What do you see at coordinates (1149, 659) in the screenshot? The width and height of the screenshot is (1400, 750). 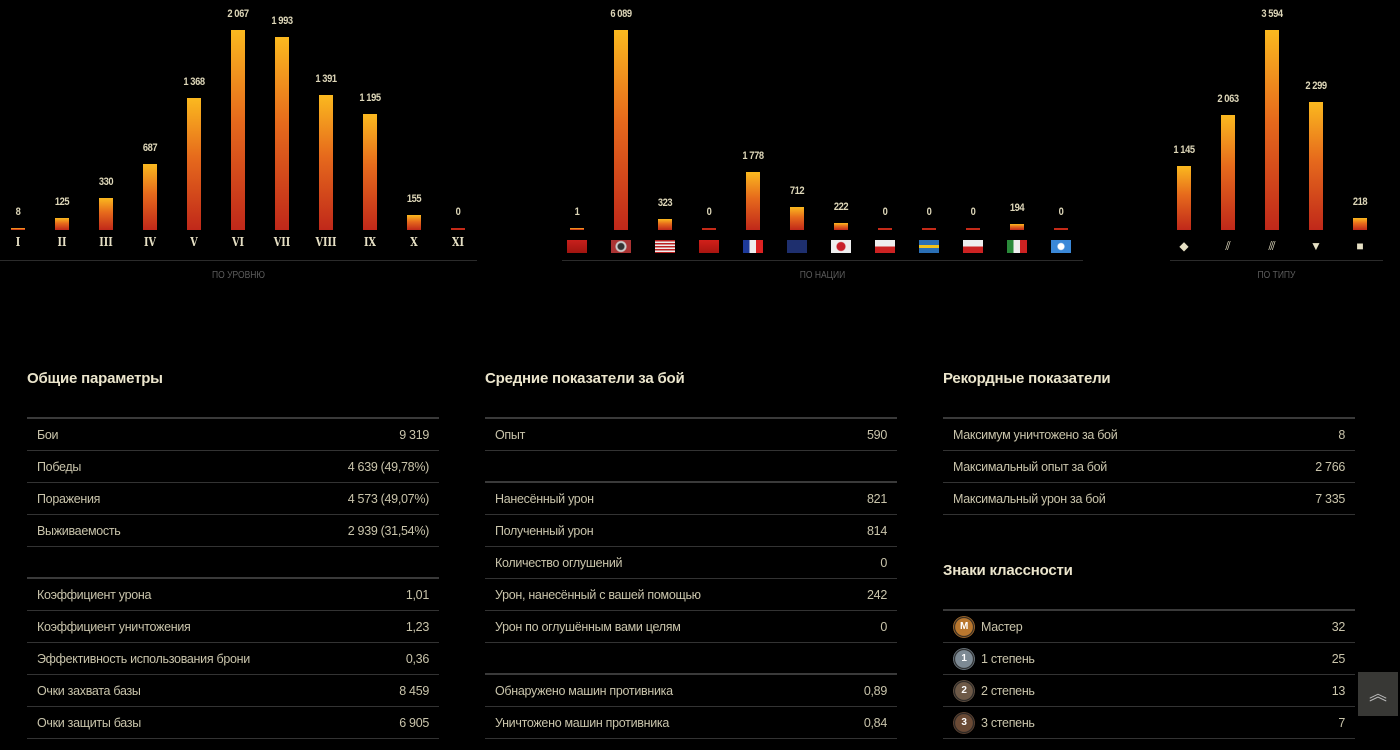 I see `table-row: 1 1 степень 25` at bounding box center [1149, 659].